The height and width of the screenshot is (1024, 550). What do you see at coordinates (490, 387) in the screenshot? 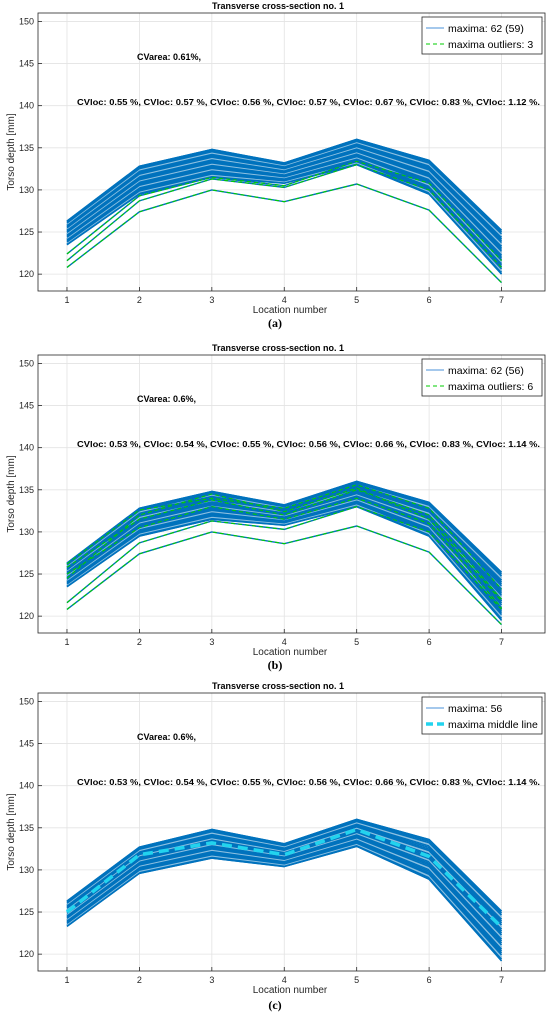
I see `legend-entry-2: maxima outliers: 6` at bounding box center [490, 387].